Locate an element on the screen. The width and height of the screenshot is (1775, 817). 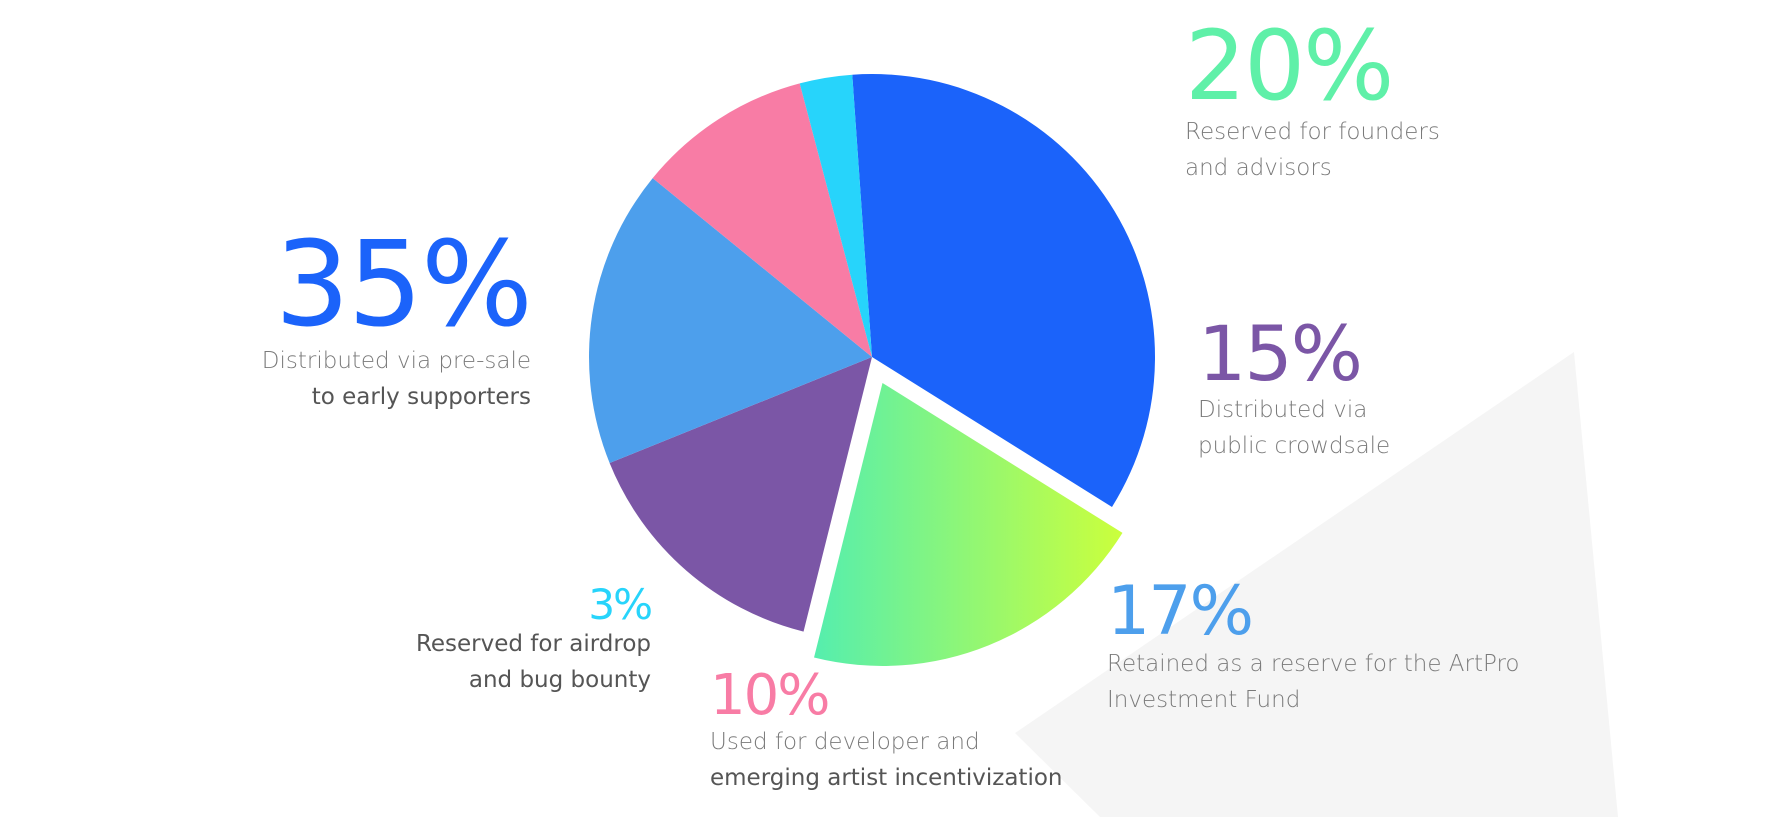
slice-label-3: 3% Reserved for airdrop and bug bounty is located at coordinates (534, 639).